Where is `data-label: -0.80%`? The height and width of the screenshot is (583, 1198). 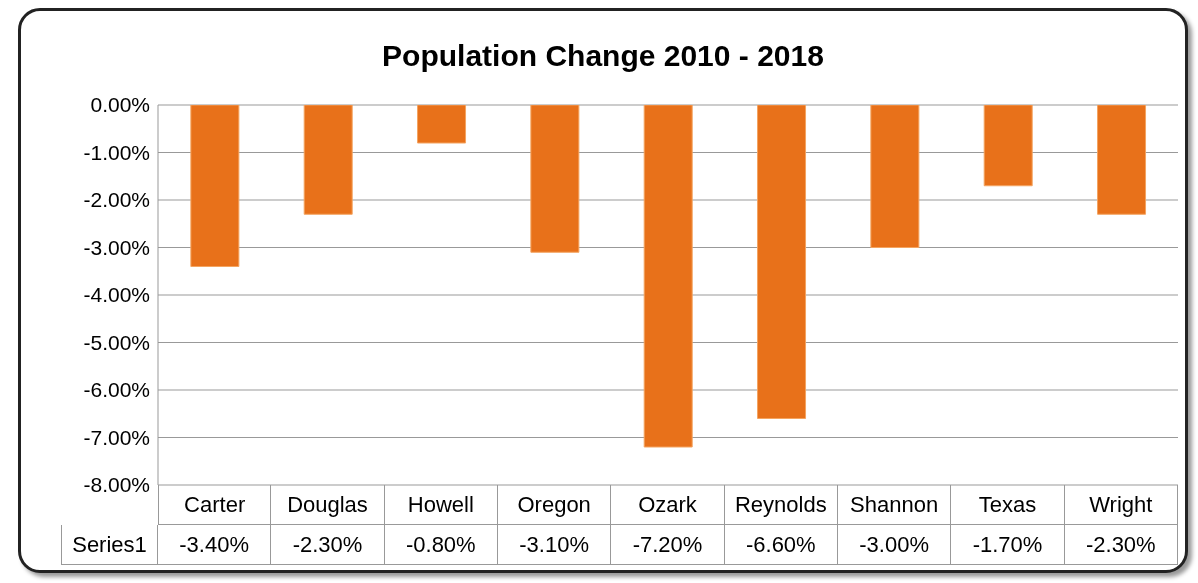 data-label: -0.80% is located at coordinates (441, 545).